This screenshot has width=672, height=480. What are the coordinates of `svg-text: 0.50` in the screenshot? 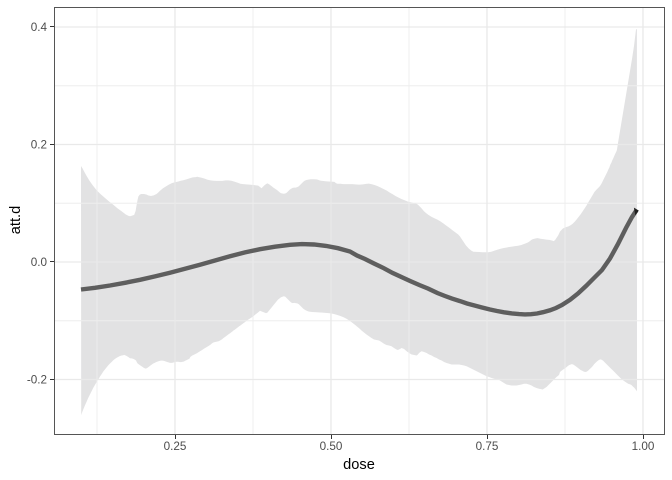 It's located at (331, 446).